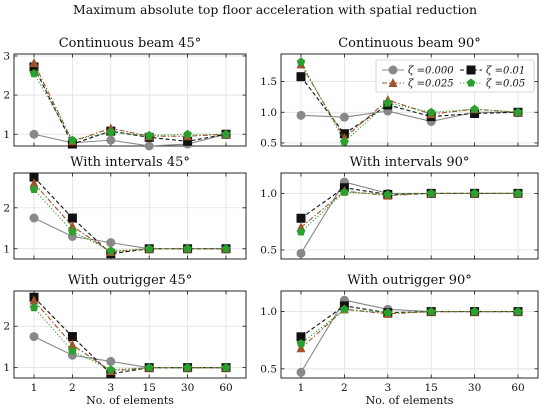  What do you see at coordinates (6, 327) in the screenshot?
I see `y-tick-label: 2` at bounding box center [6, 327].